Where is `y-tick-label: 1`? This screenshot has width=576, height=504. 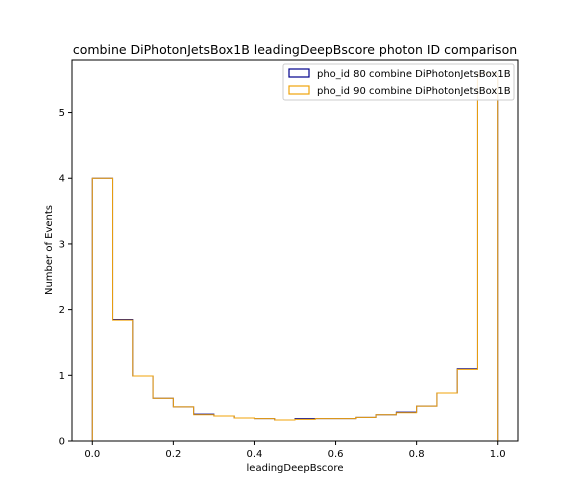 y-tick-label: 1 is located at coordinates (62, 376).